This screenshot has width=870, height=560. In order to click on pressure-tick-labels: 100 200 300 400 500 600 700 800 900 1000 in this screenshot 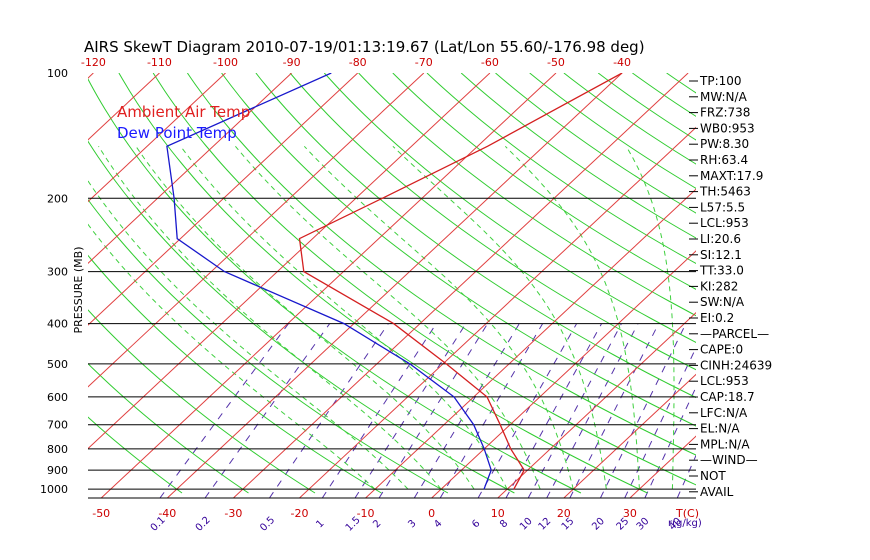, I will do `click(54, 281)`.